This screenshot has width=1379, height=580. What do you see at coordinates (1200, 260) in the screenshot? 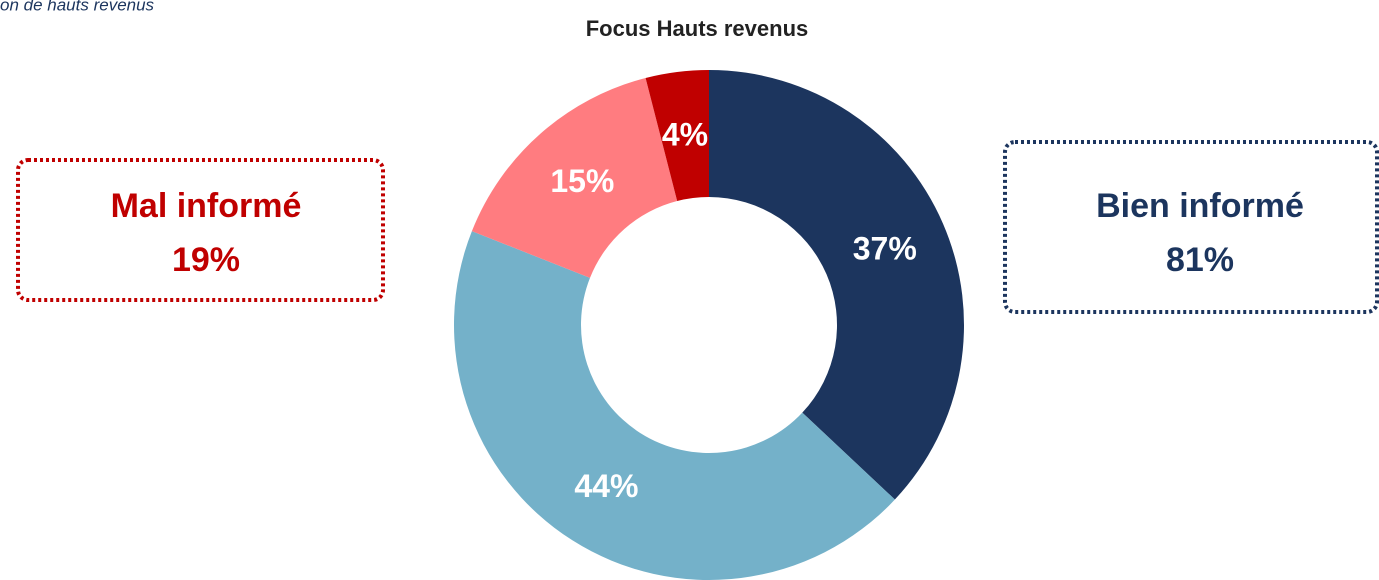
I see `annotation-share: 81%` at bounding box center [1200, 260].